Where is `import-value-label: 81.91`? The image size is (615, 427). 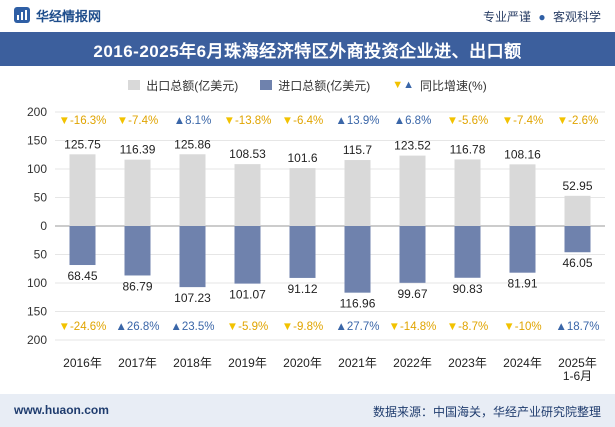
import-value-label: 81.91 is located at coordinates (522, 284).